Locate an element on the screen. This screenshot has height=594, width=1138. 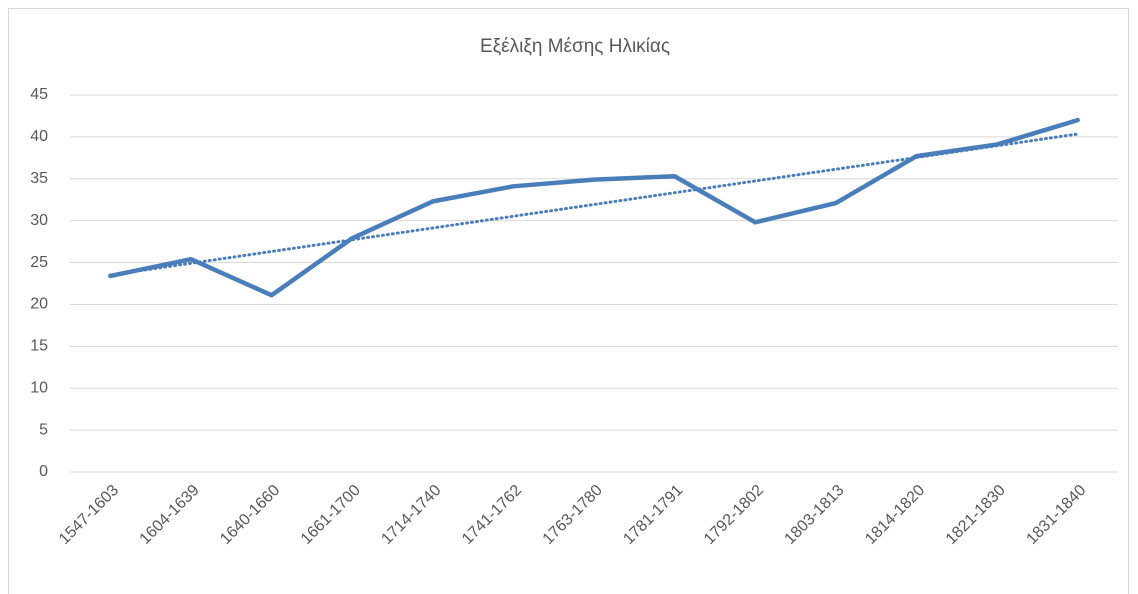
y-tick-label: 35 is located at coordinates (39, 178).